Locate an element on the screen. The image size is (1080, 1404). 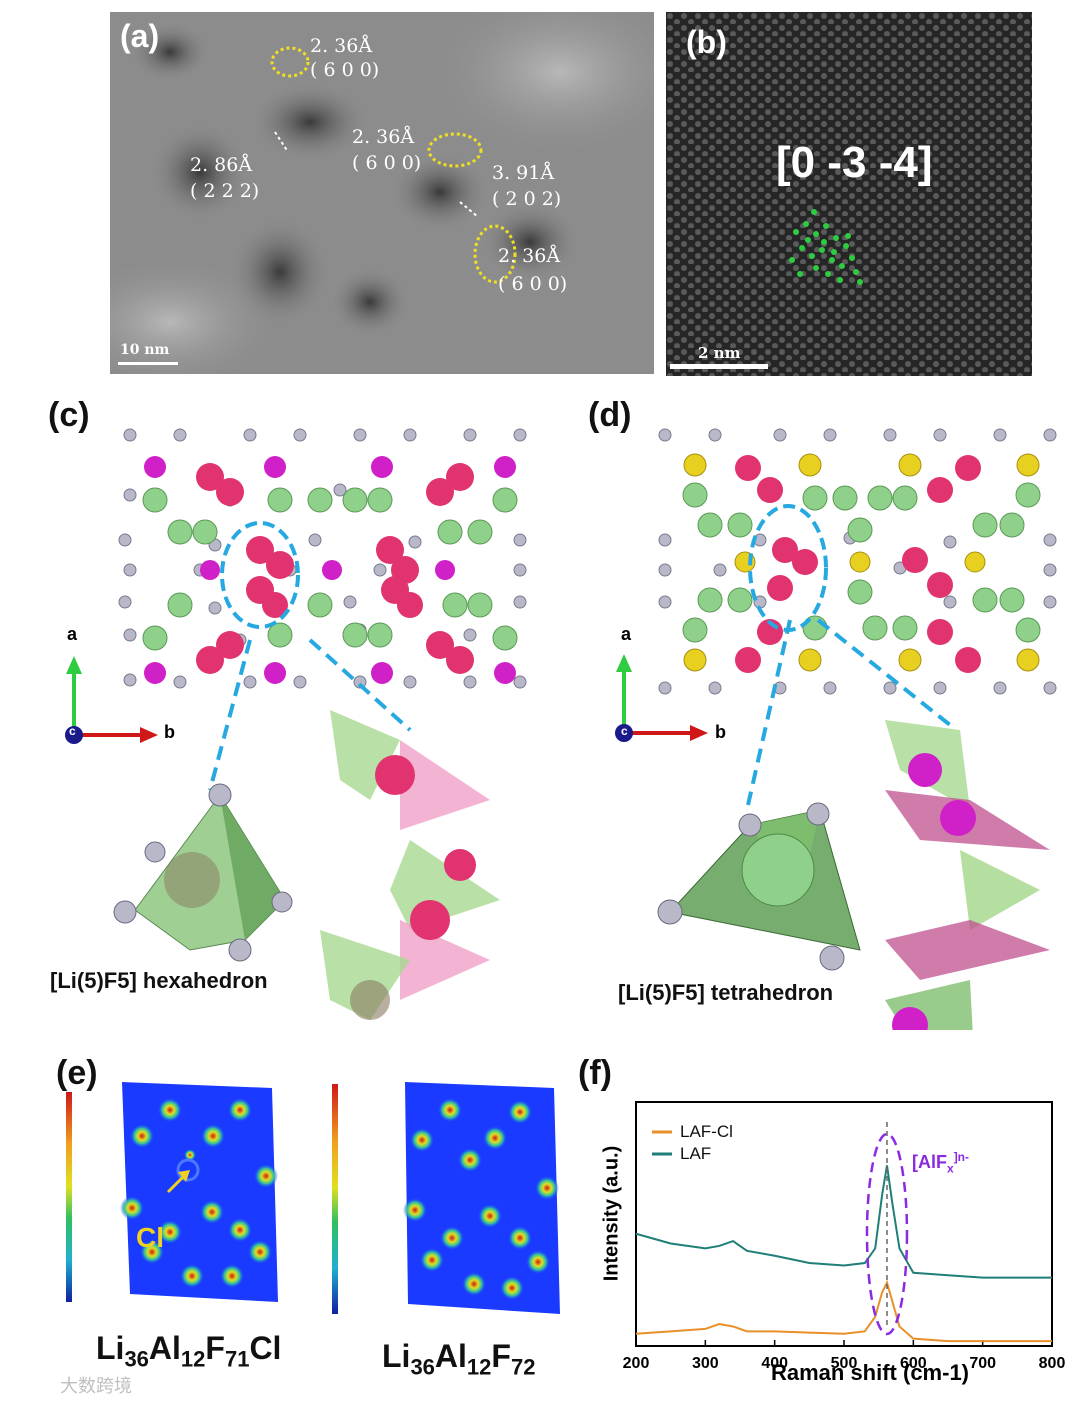
x-axis-label: Raman shift (cm-1) is located at coordinates (870, 1372).